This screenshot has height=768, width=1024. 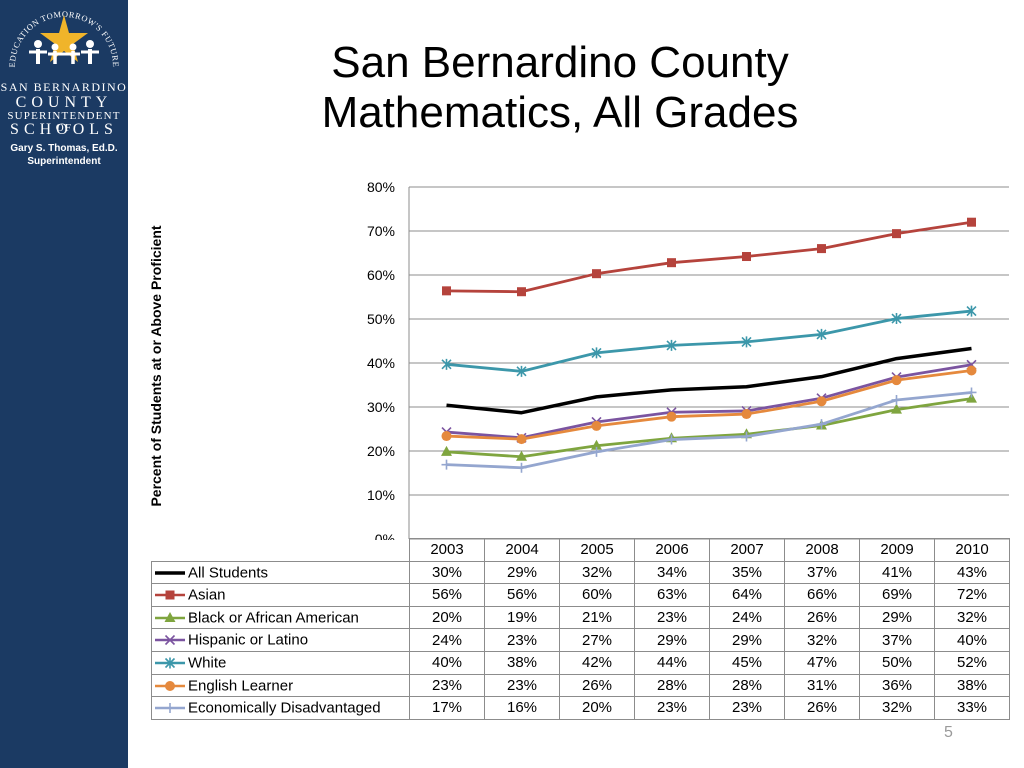 What do you see at coordinates (822, 662) in the screenshot?
I see `data-label: 47%` at bounding box center [822, 662].